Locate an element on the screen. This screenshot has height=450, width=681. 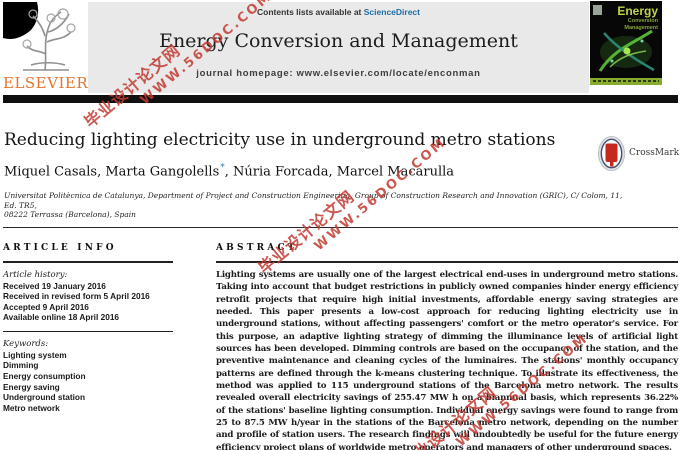
cover-art is located at coordinates (626, 50).